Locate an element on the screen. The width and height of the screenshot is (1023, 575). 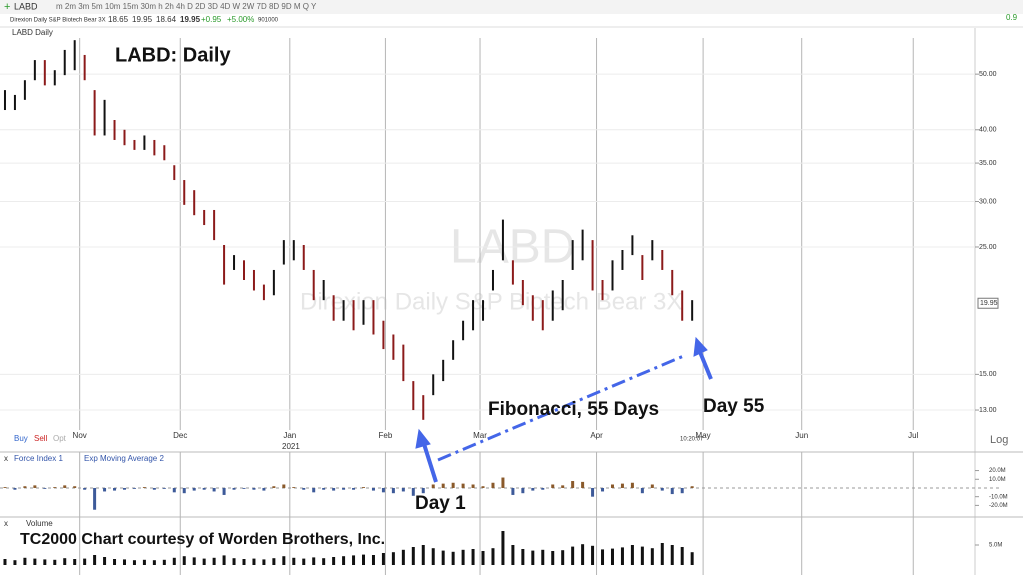
y-tick-label: 40.00 is located at coordinates (988, 130).